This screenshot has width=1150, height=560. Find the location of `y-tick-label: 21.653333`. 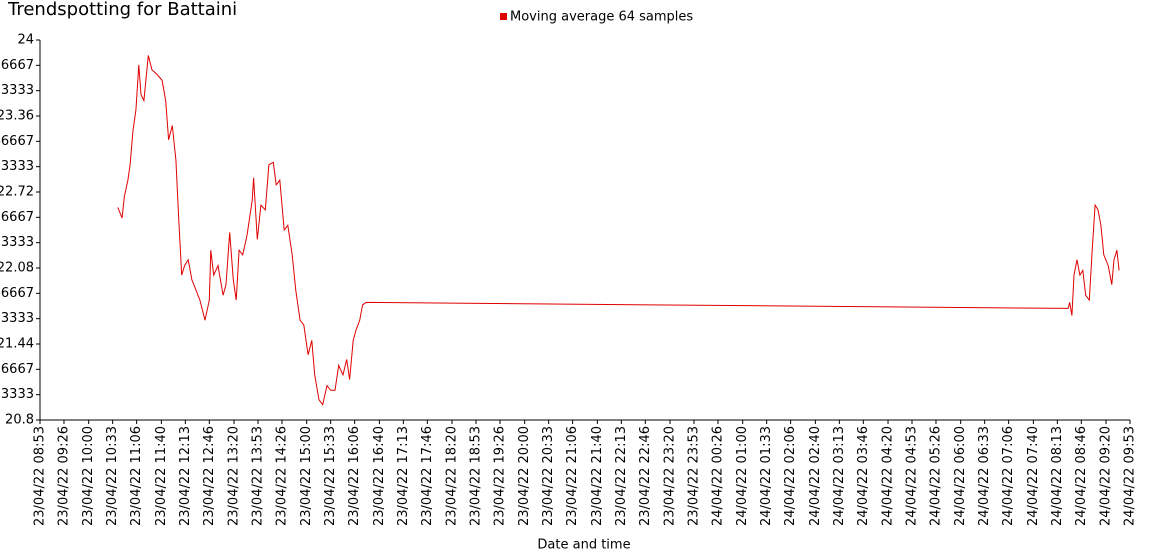

y-tick-label: 21.653333 is located at coordinates (17, 318).